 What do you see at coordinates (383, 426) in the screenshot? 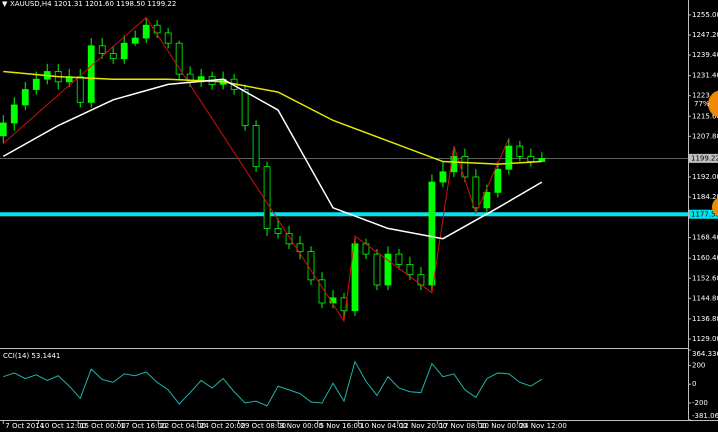
I see `x-tick-label: 10 Nov 04:00` at bounding box center [383, 426].